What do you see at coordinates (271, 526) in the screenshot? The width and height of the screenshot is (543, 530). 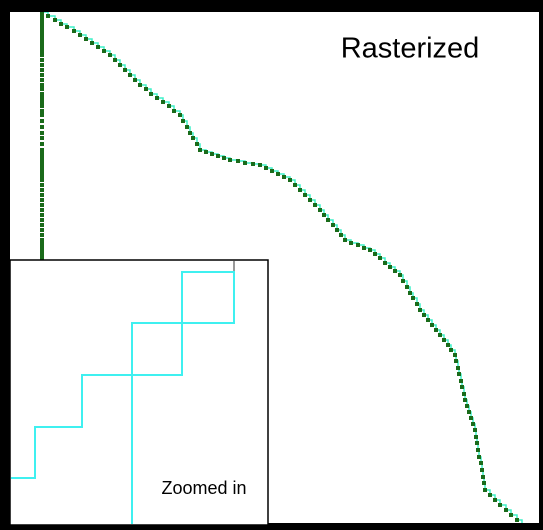 I see `frame-bottom` at bounding box center [271, 526].